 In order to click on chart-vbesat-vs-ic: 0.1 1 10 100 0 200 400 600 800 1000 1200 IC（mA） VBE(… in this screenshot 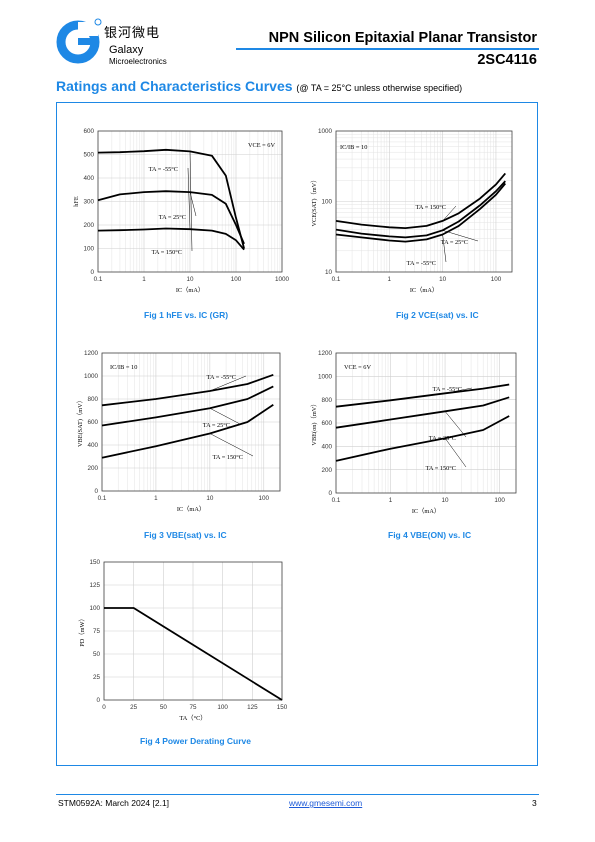, I will do `click(180, 432)`.